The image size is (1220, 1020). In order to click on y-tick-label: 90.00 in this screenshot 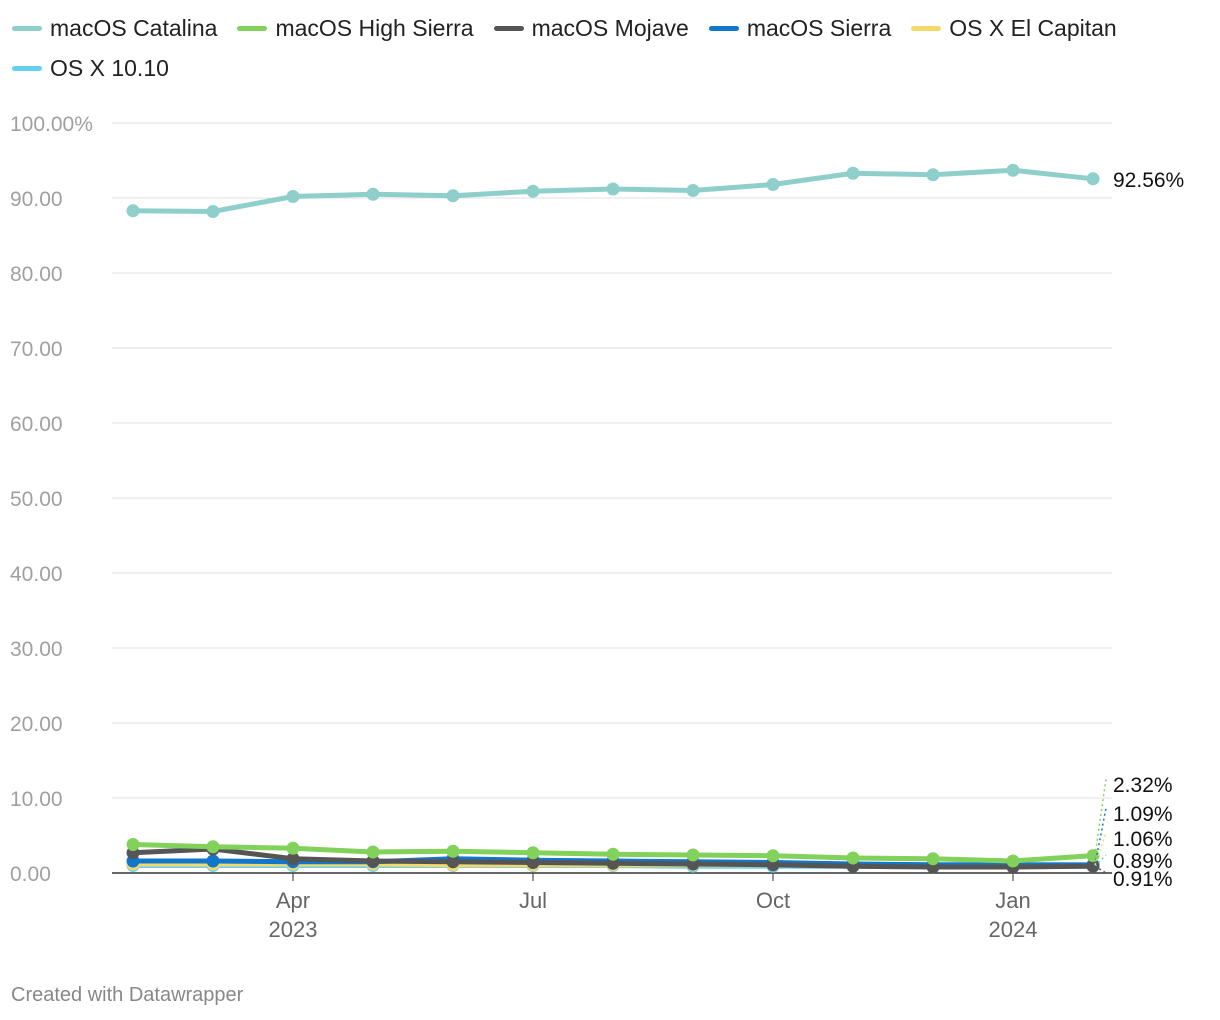, I will do `click(36, 199)`.